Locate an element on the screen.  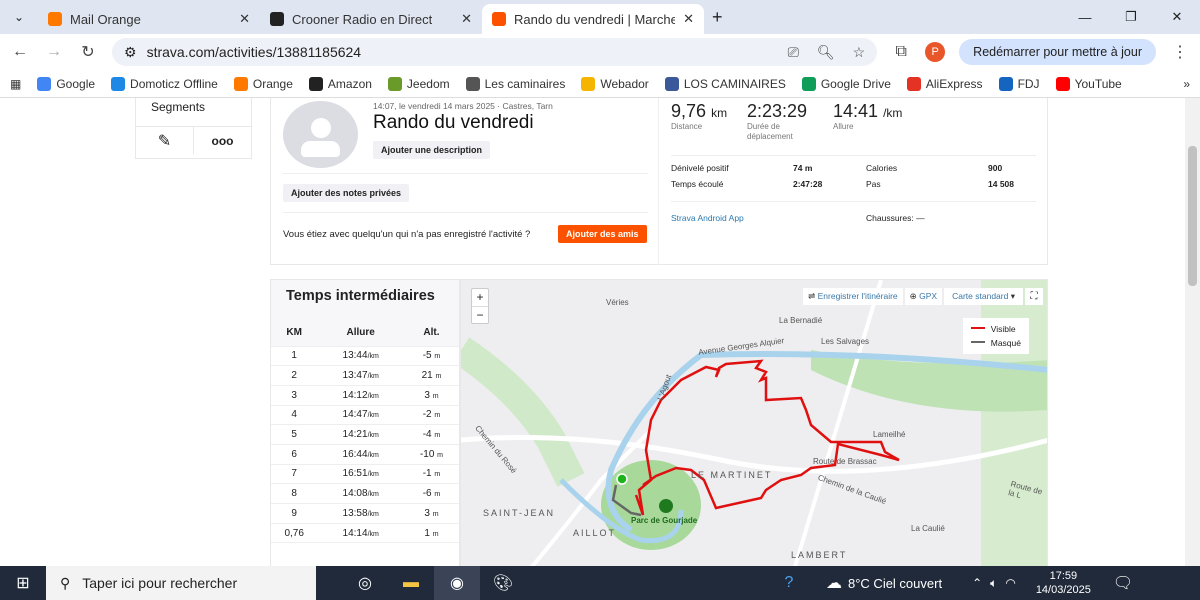
split-row: 7 16:51/km -1 m is located at coordinates (365, 474).